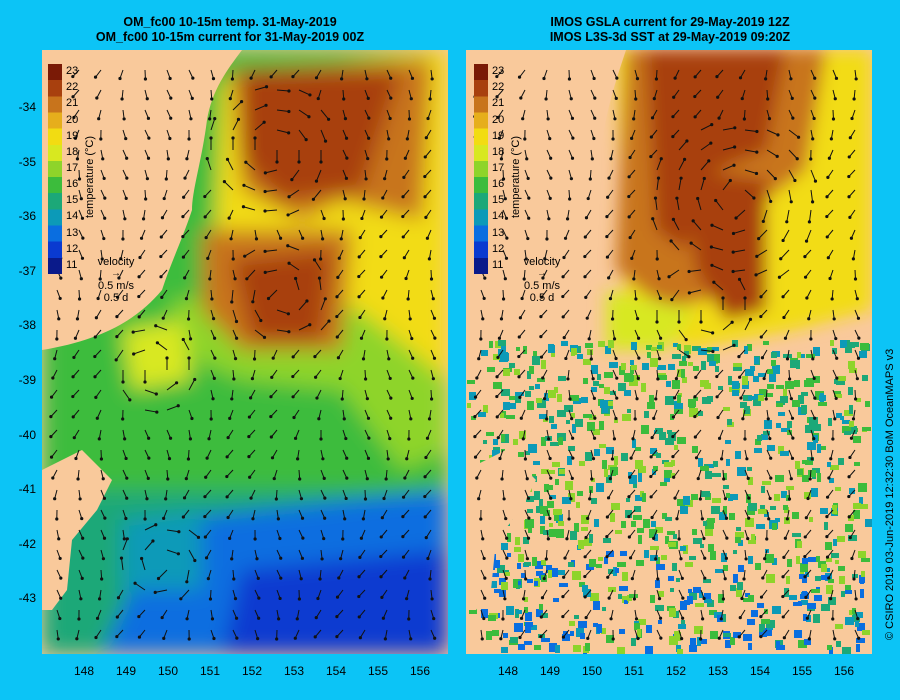 This screenshot has width=900, height=700. Describe the element at coordinates (116, 298) in the screenshot. I see `velocity-duration: 0.5 d` at that location.